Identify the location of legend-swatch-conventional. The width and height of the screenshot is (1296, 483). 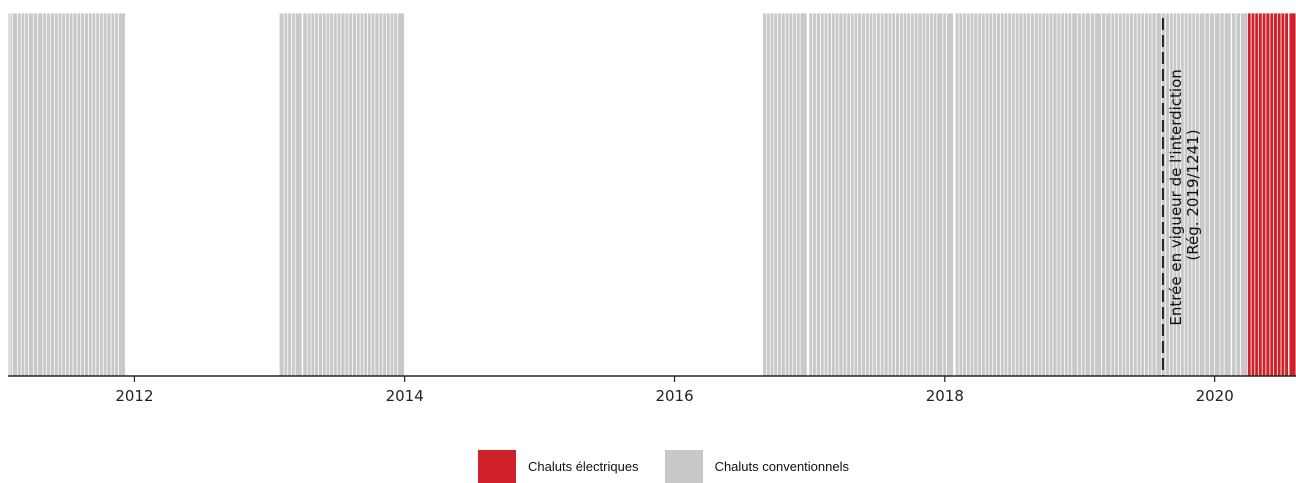
(683, 466).